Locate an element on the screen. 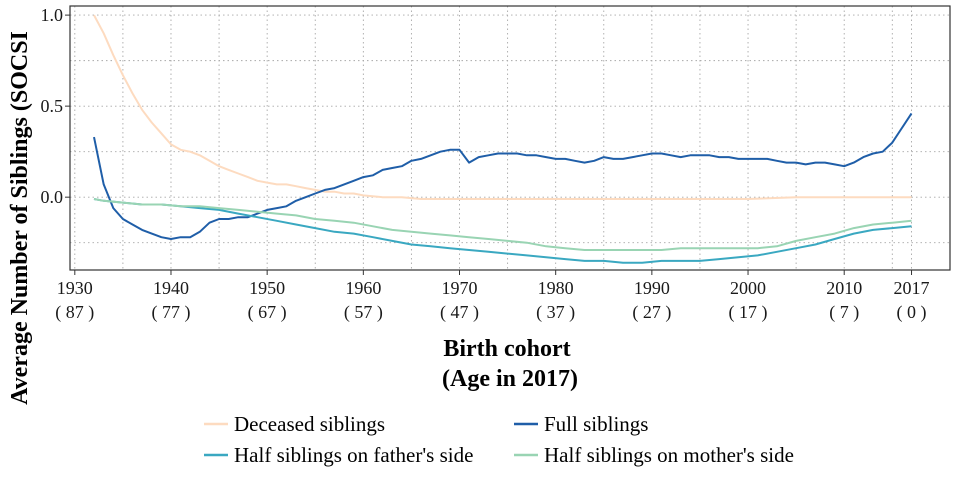 This screenshot has width=960, height=480. x-tick-sublabel: ( 87 ) is located at coordinates (74, 312).